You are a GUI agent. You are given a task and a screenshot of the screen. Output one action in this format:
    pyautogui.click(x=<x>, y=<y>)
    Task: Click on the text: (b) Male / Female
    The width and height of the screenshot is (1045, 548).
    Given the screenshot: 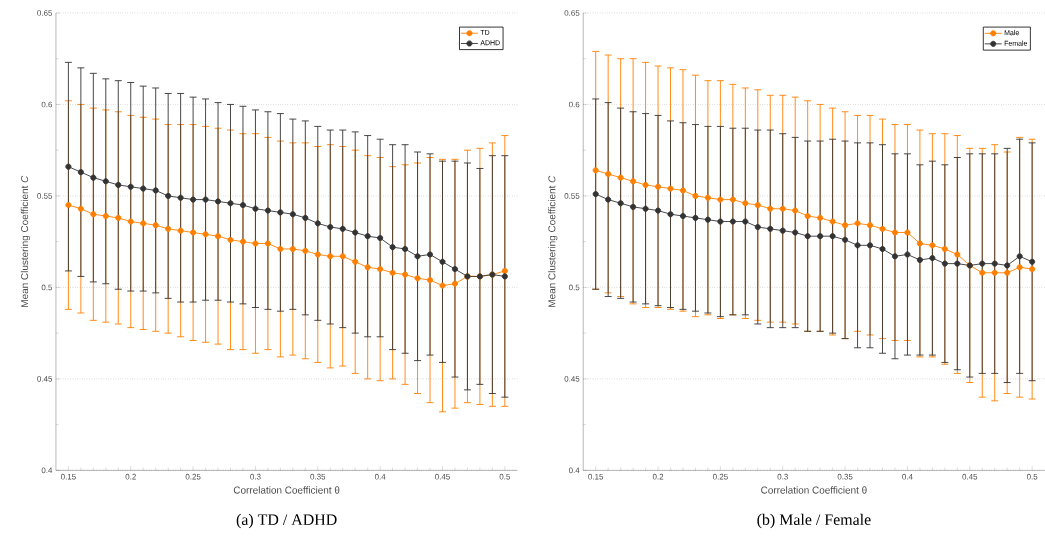 What is the action you would take?
    pyautogui.click(x=814, y=521)
    